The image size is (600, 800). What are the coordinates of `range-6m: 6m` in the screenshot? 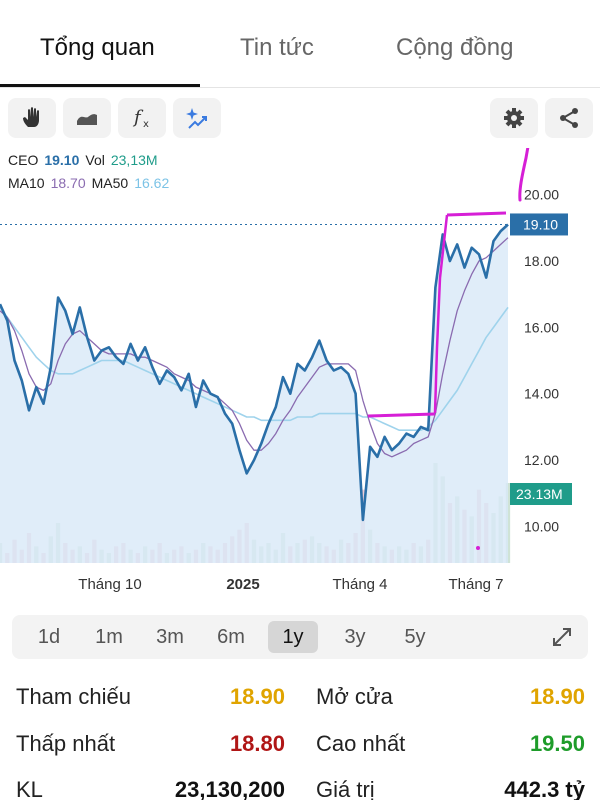 It's located at (231, 637).